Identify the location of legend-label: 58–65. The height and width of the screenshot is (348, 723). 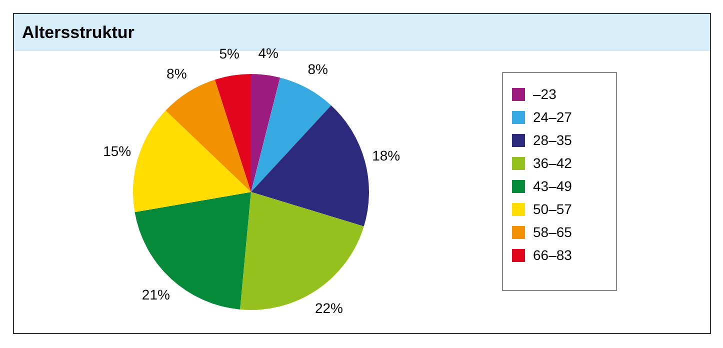
(552, 232).